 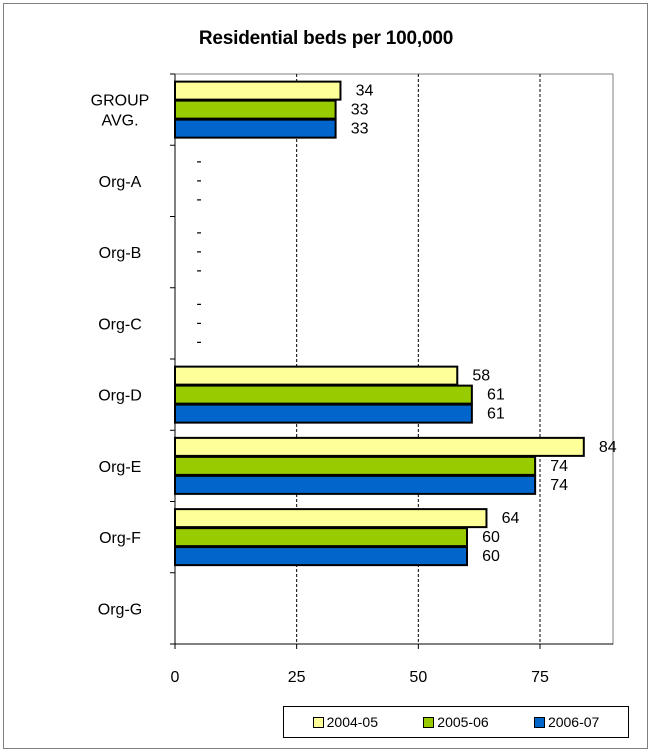 What do you see at coordinates (119, 121) in the screenshot?
I see `category-label: AVG.` at bounding box center [119, 121].